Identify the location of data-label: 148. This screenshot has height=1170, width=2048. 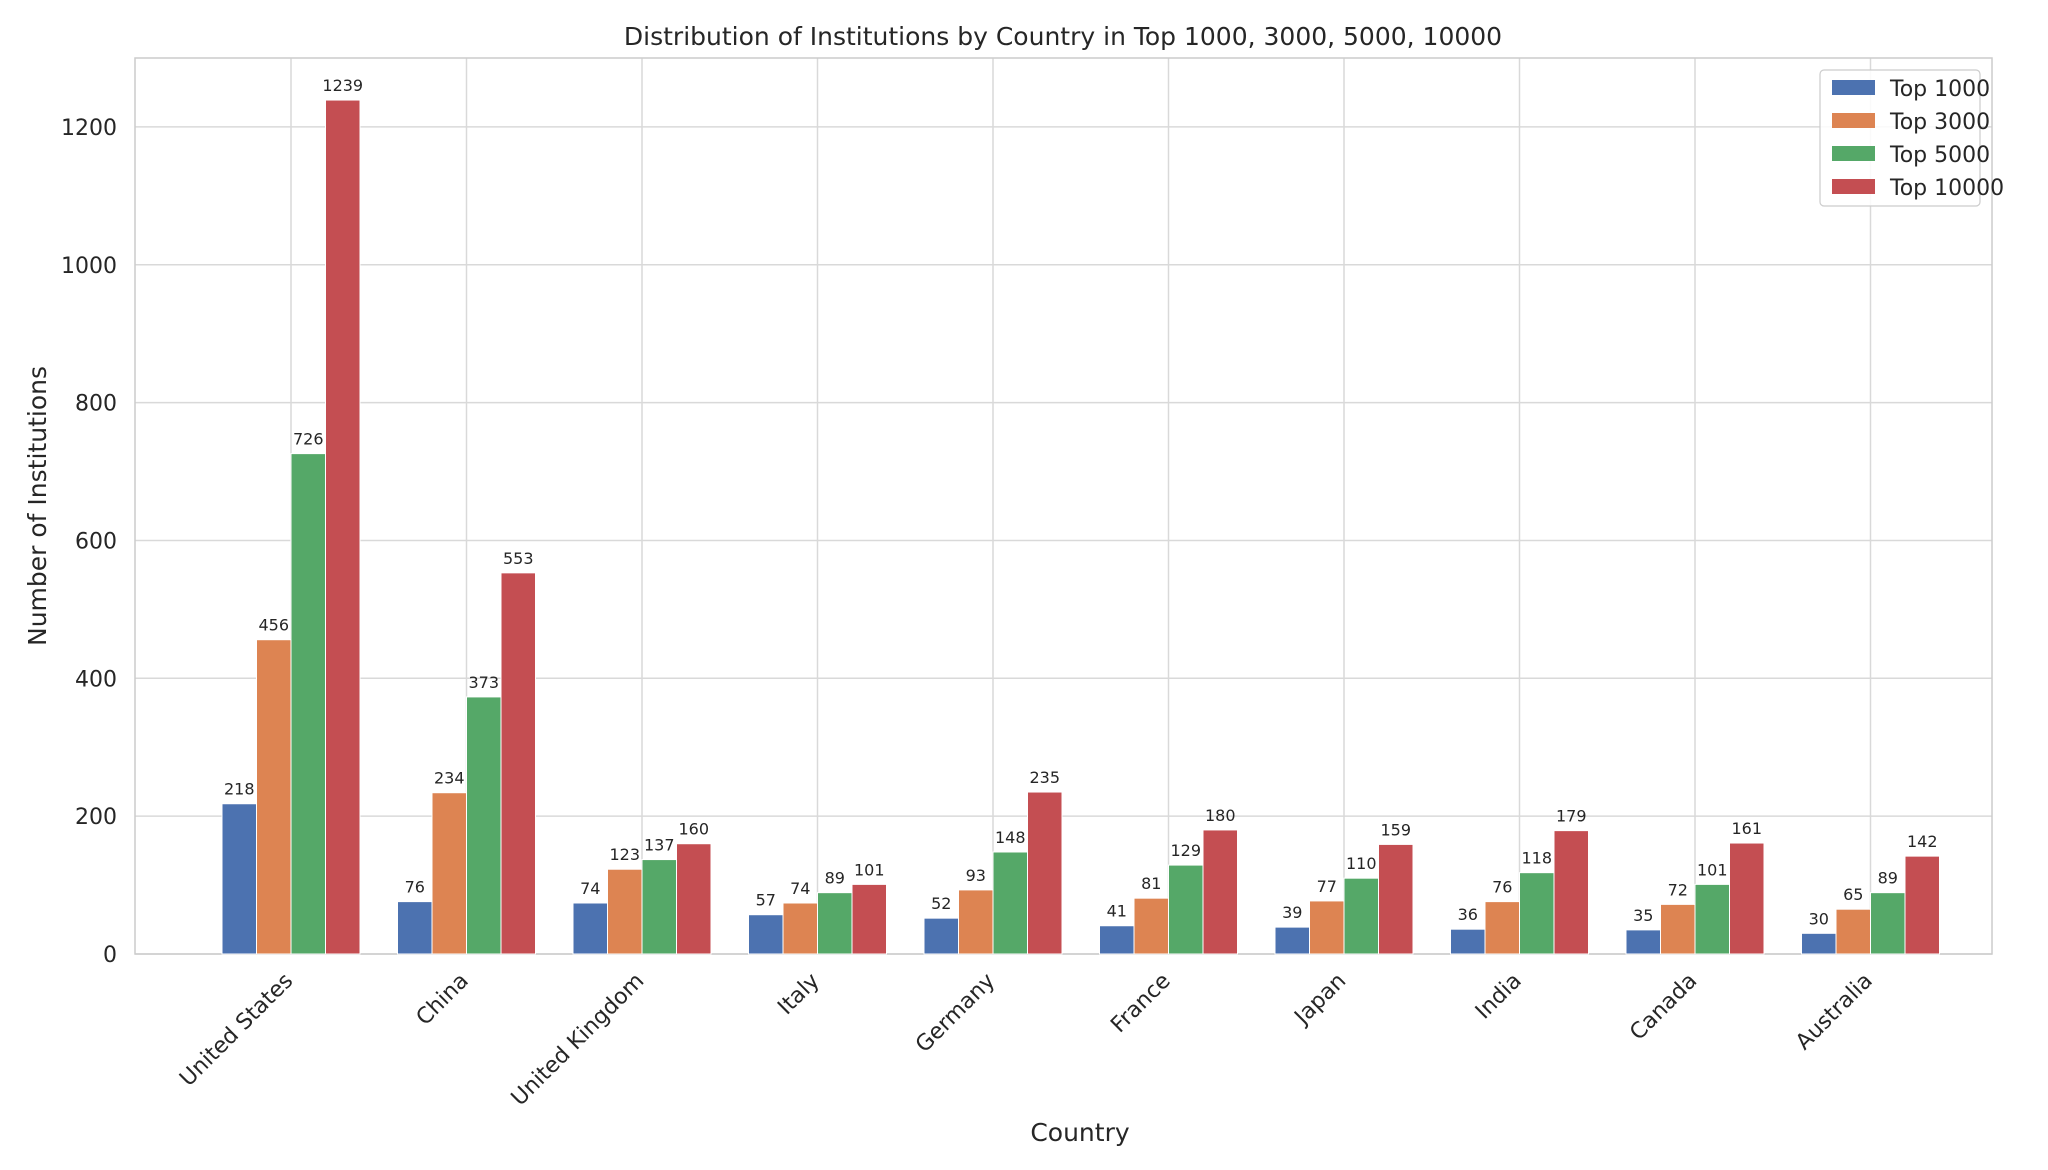
(1010, 837).